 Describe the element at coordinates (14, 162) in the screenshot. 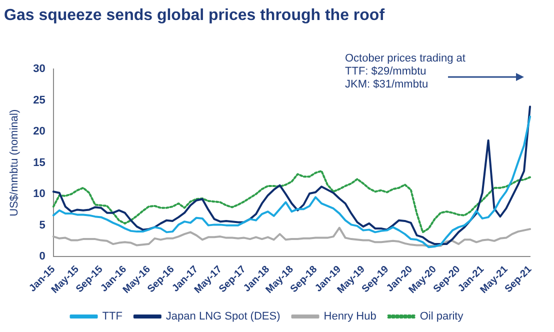

I see `y-axis-title: US$/mmbtu (nominal)` at that location.